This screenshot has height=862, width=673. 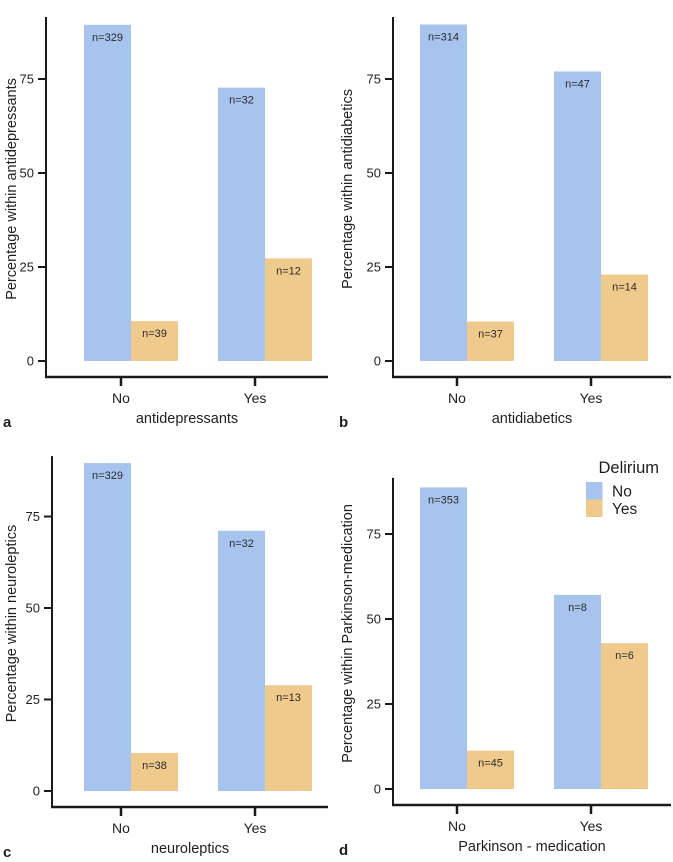 What do you see at coordinates (594, 508) in the screenshot?
I see `legend-swatch-yes` at bounding box center [594, 508].